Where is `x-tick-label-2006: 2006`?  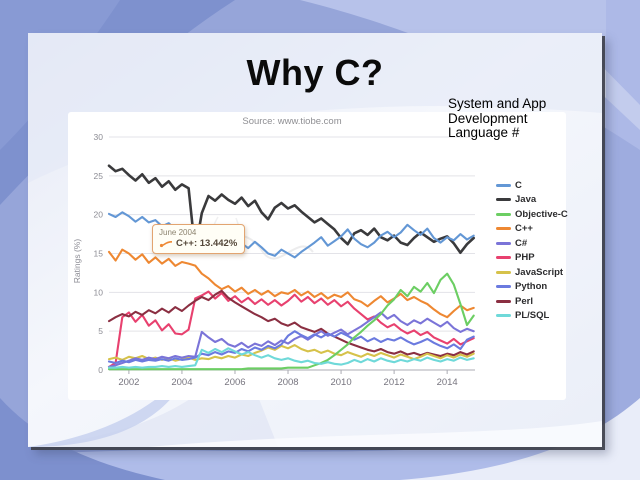 x-tick-label-2006: 2006 is located at coordinates (234, 382).